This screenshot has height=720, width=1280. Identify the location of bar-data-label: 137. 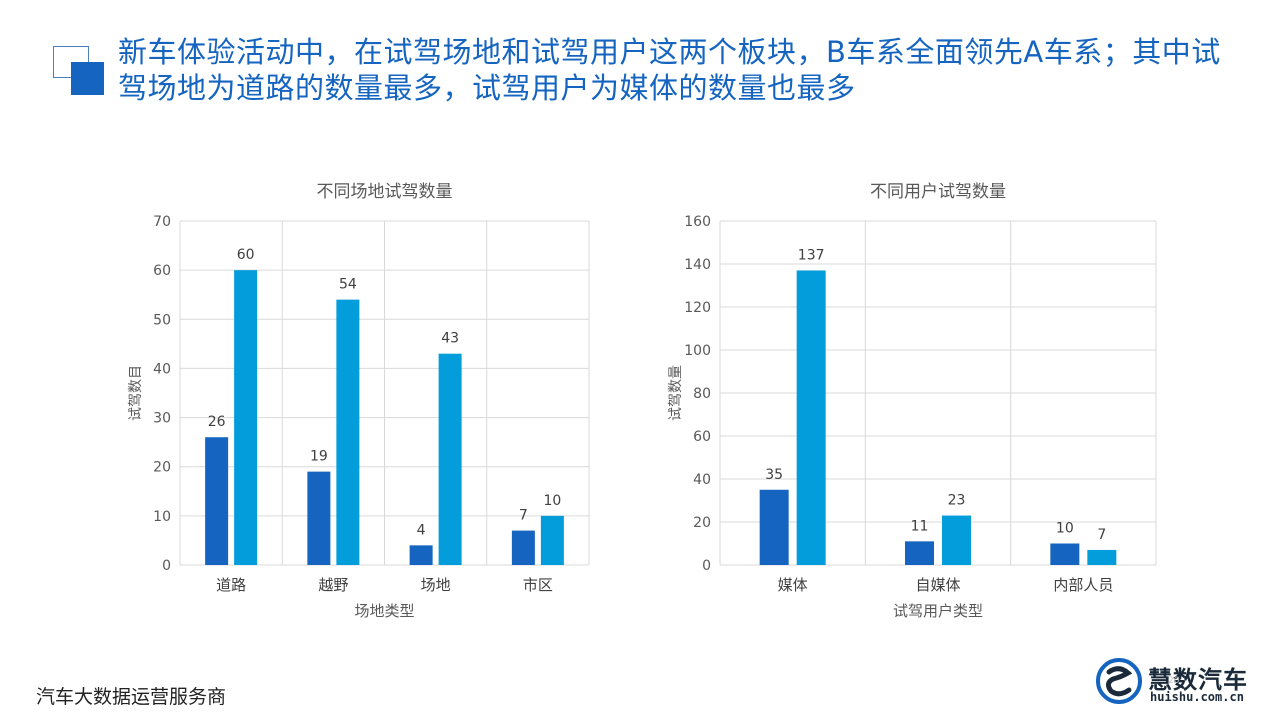
(811, 255).